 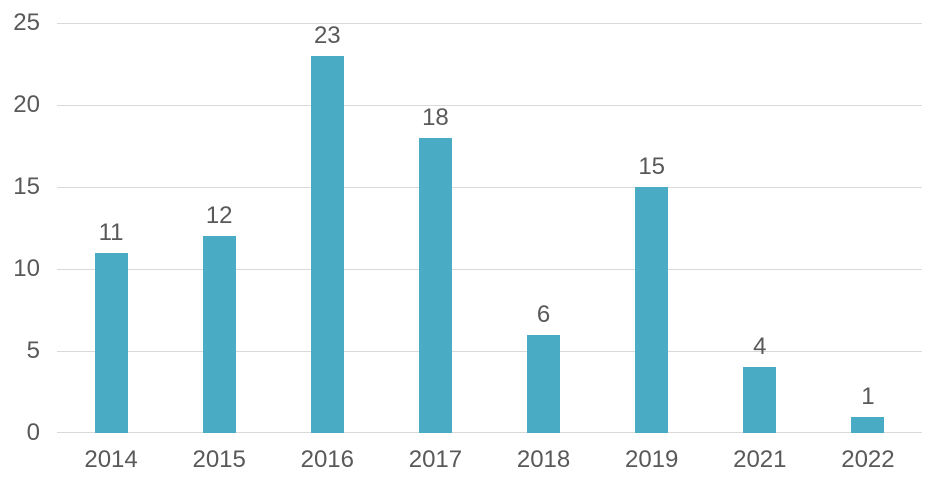 I want to click on bar-column-2019: 15, so click(x=652, y=228).